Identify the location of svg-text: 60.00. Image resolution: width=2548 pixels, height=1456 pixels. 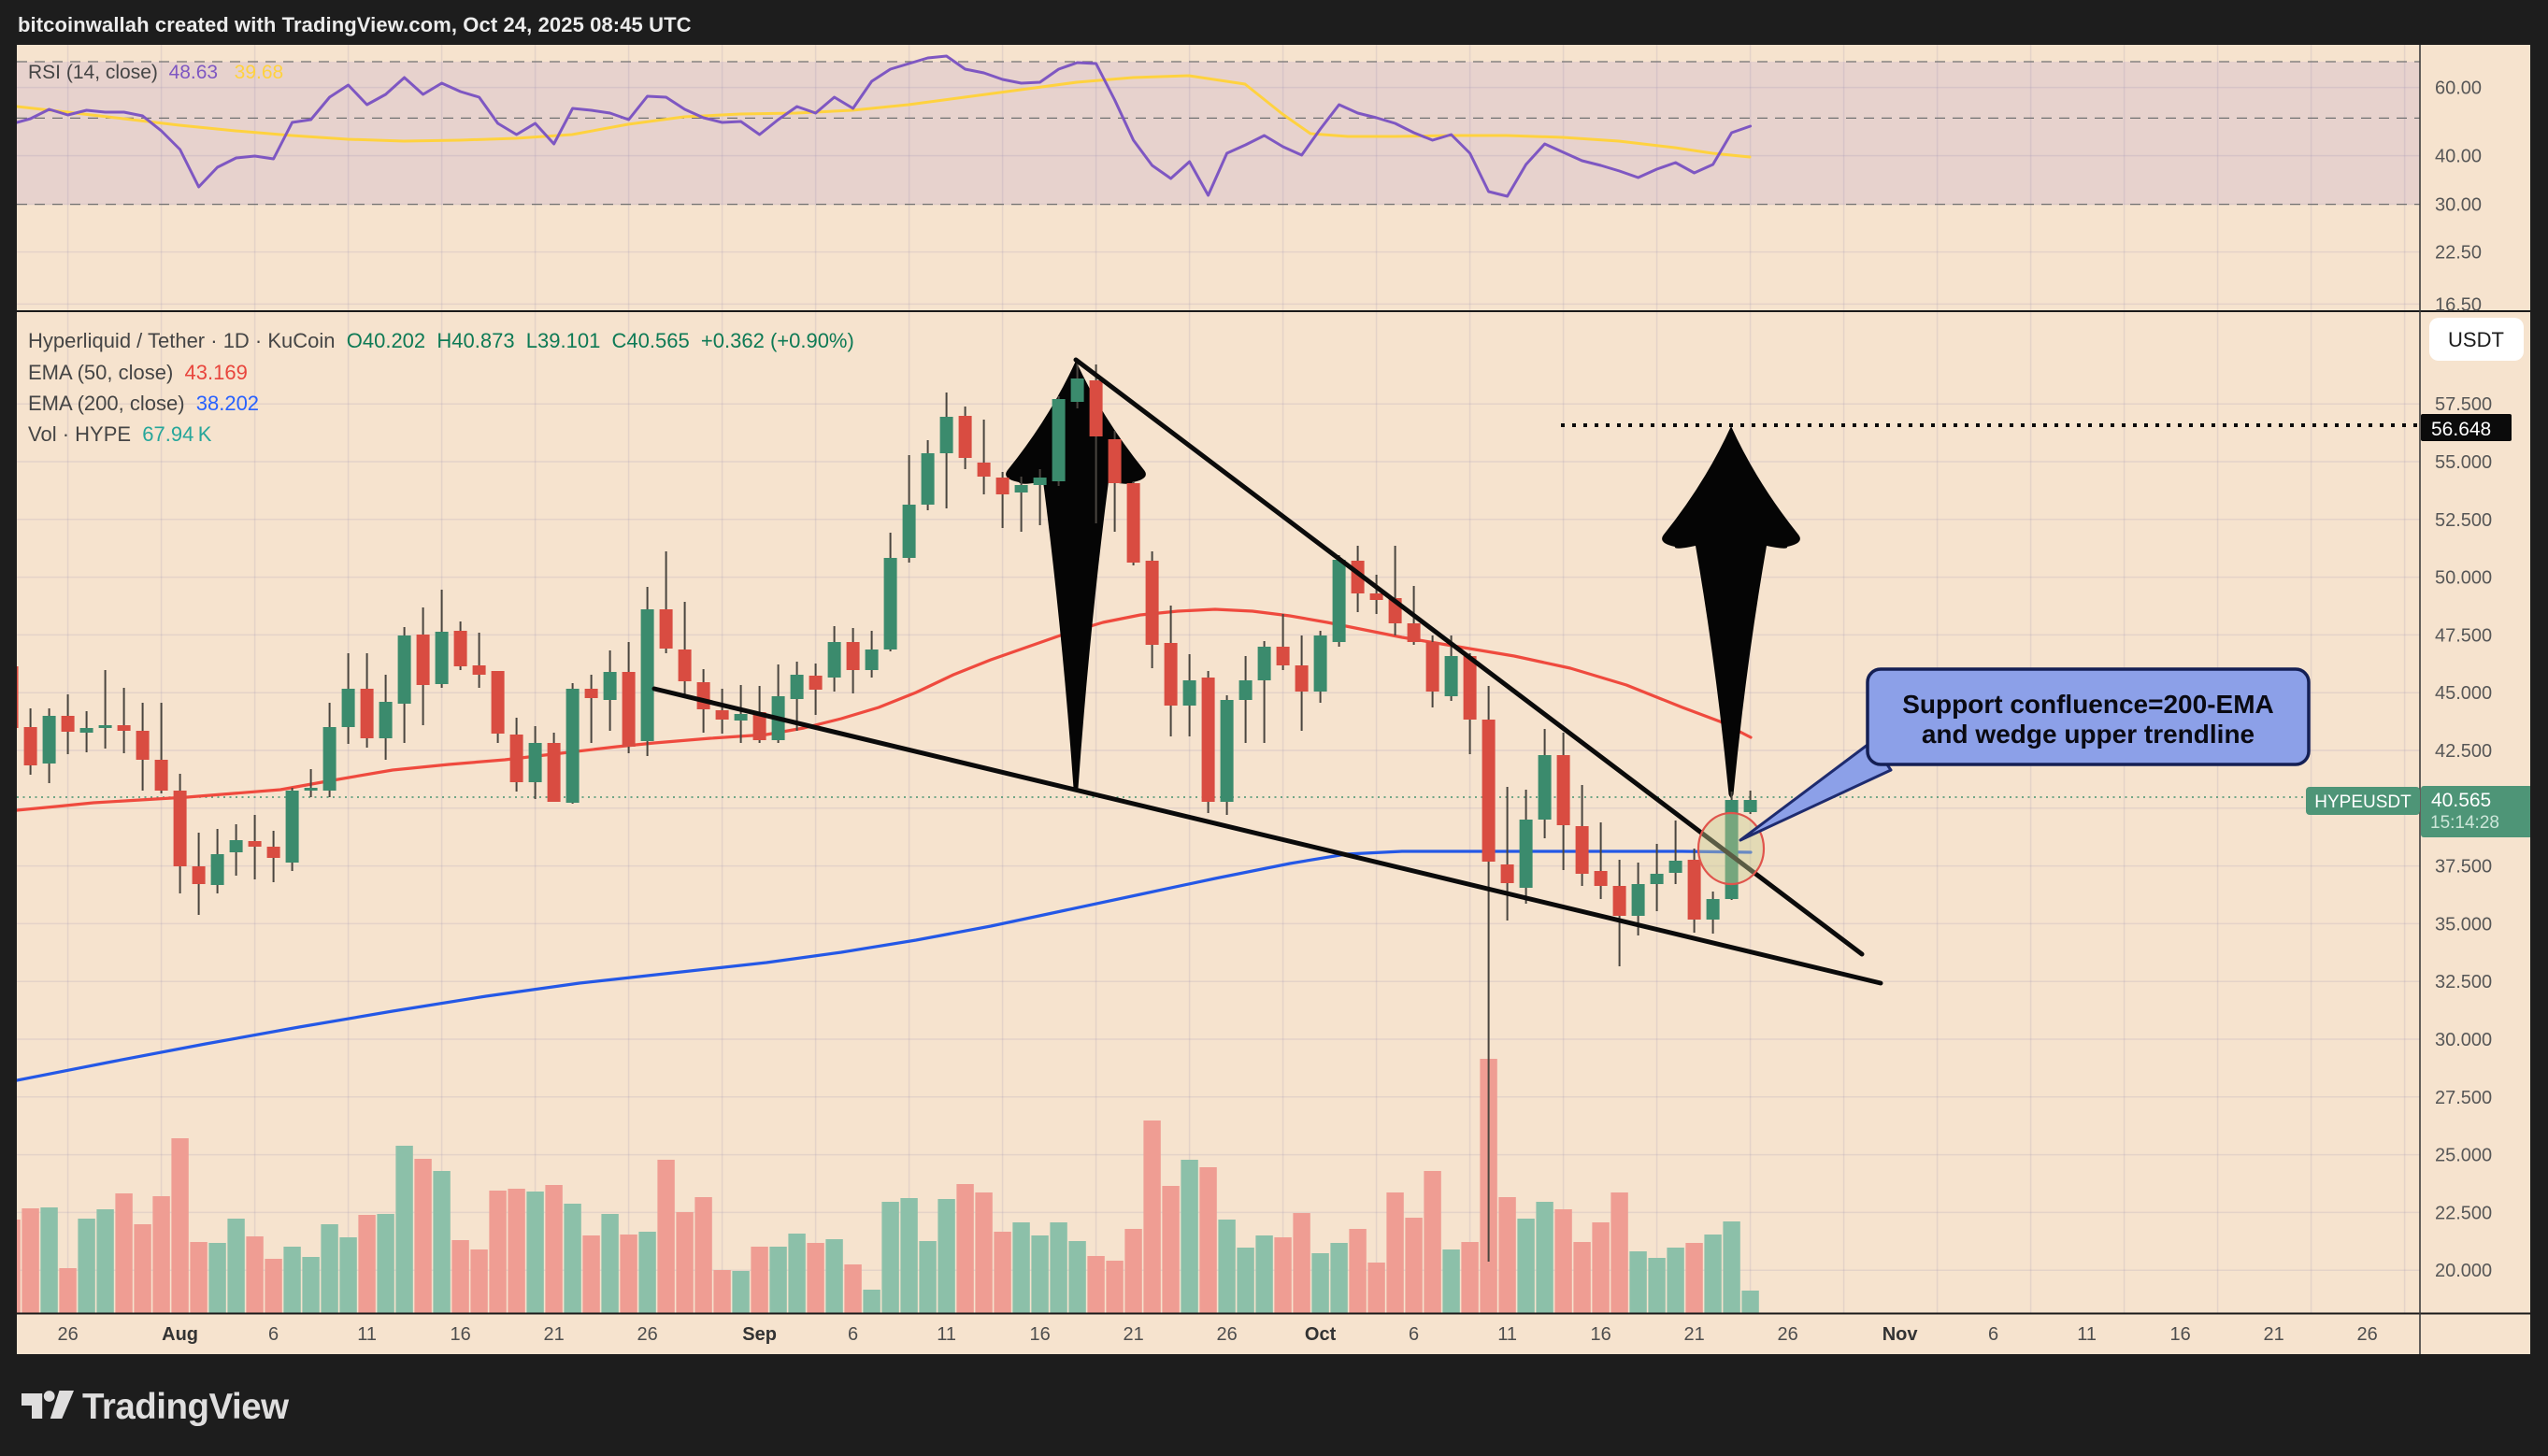
(2459, 89).